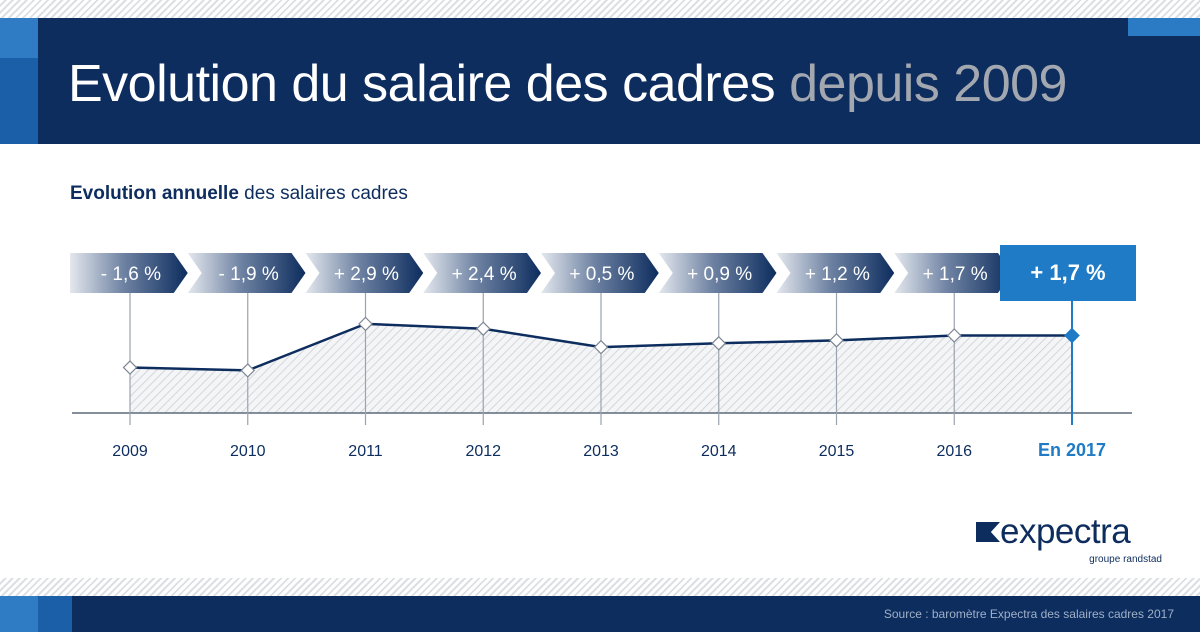  What do you see at coordinates (323, 193) in the screenshot?
I see `subtitle-rest: des salaires cadres` at bounding box center [323, 193].